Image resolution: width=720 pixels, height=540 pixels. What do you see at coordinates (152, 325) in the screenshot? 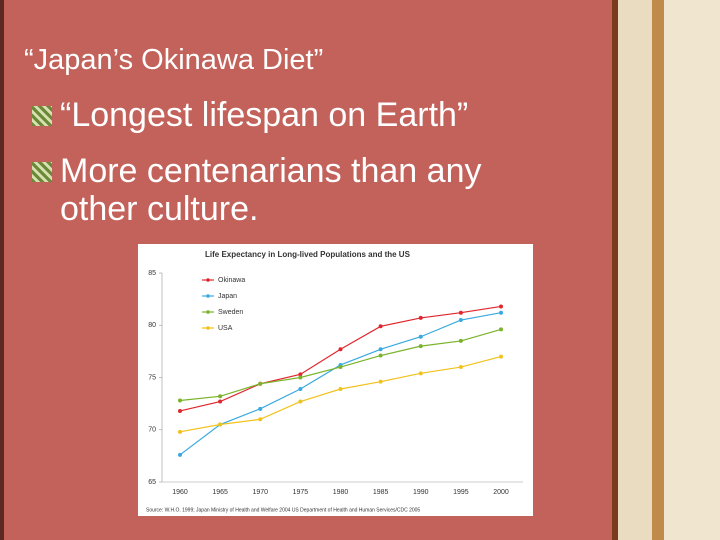
I see `y-tick-label: 80` at bounding box center [152, 325].